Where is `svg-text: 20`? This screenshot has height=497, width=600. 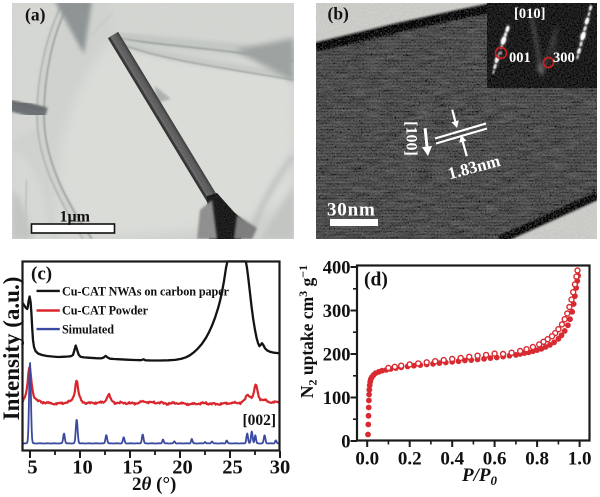
svg-text: 20 is located at coordinates (182, 468).